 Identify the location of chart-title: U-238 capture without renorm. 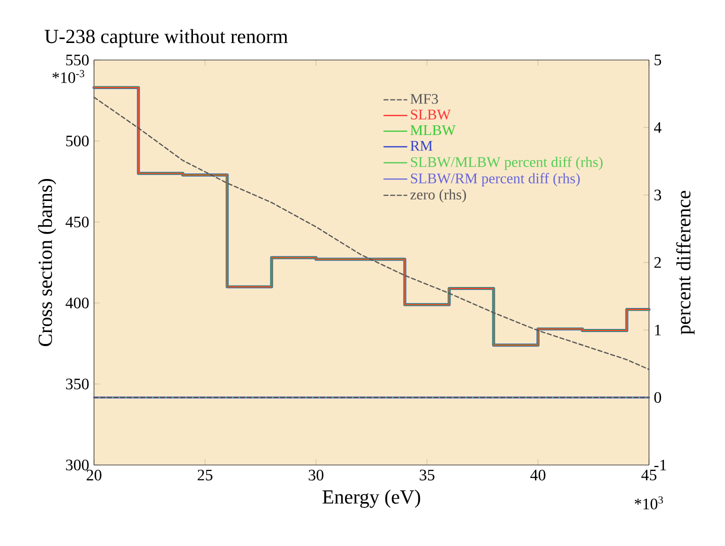
(166, 38).